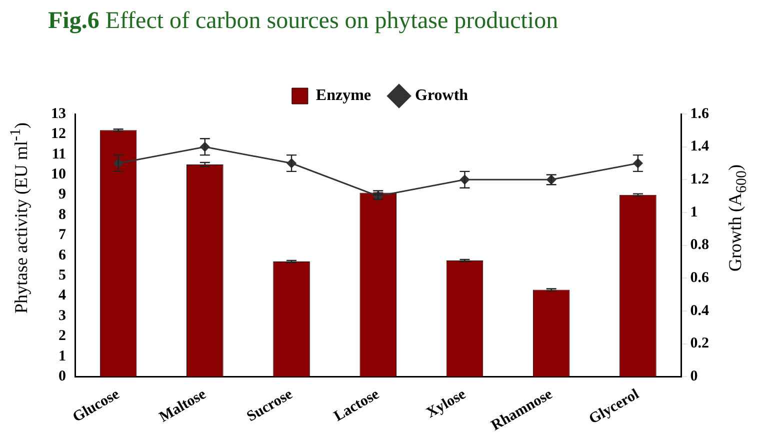 The height and width of the screenshot is (448, 760). Describe the element at coordinates (699, 245) in the screenshot. I see `y2-tick-label: 0.8` at that location.